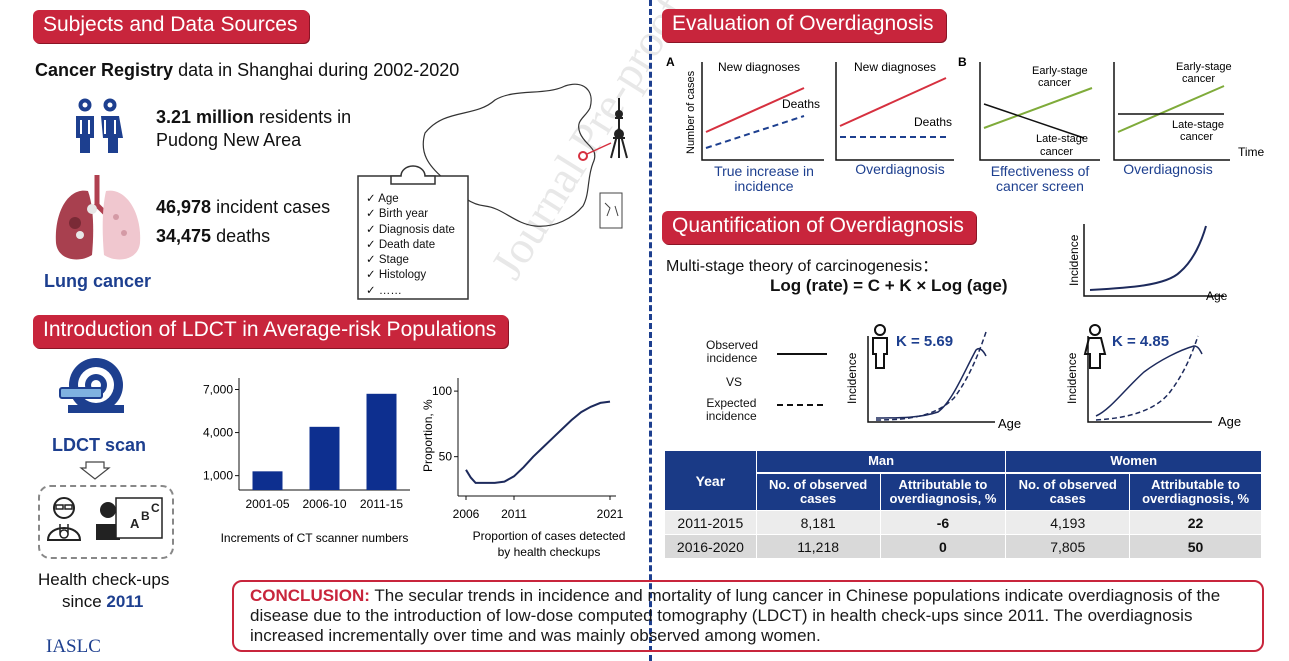 This screenshot has width=1289, height=661. I want to click on legend-observed: Observed incidence, so click(732, 351).